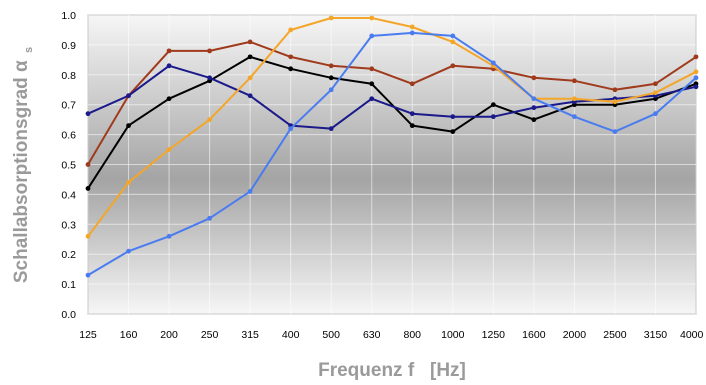  Describe the element at coordinates (494, 335) in the screenshot. I see `x-tick-label: 1250` at that location.